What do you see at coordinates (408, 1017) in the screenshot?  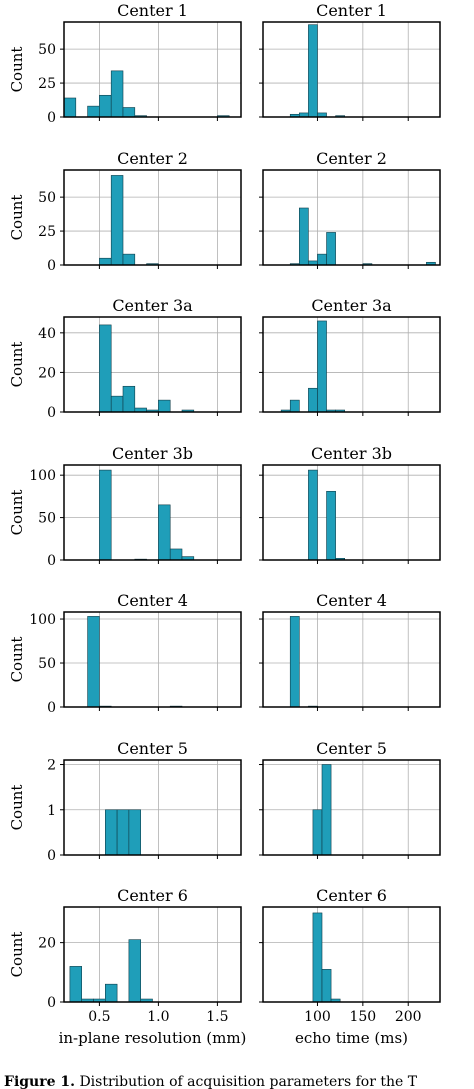 I see `x-tick-label: 200` at bounding box center [408, 1017].